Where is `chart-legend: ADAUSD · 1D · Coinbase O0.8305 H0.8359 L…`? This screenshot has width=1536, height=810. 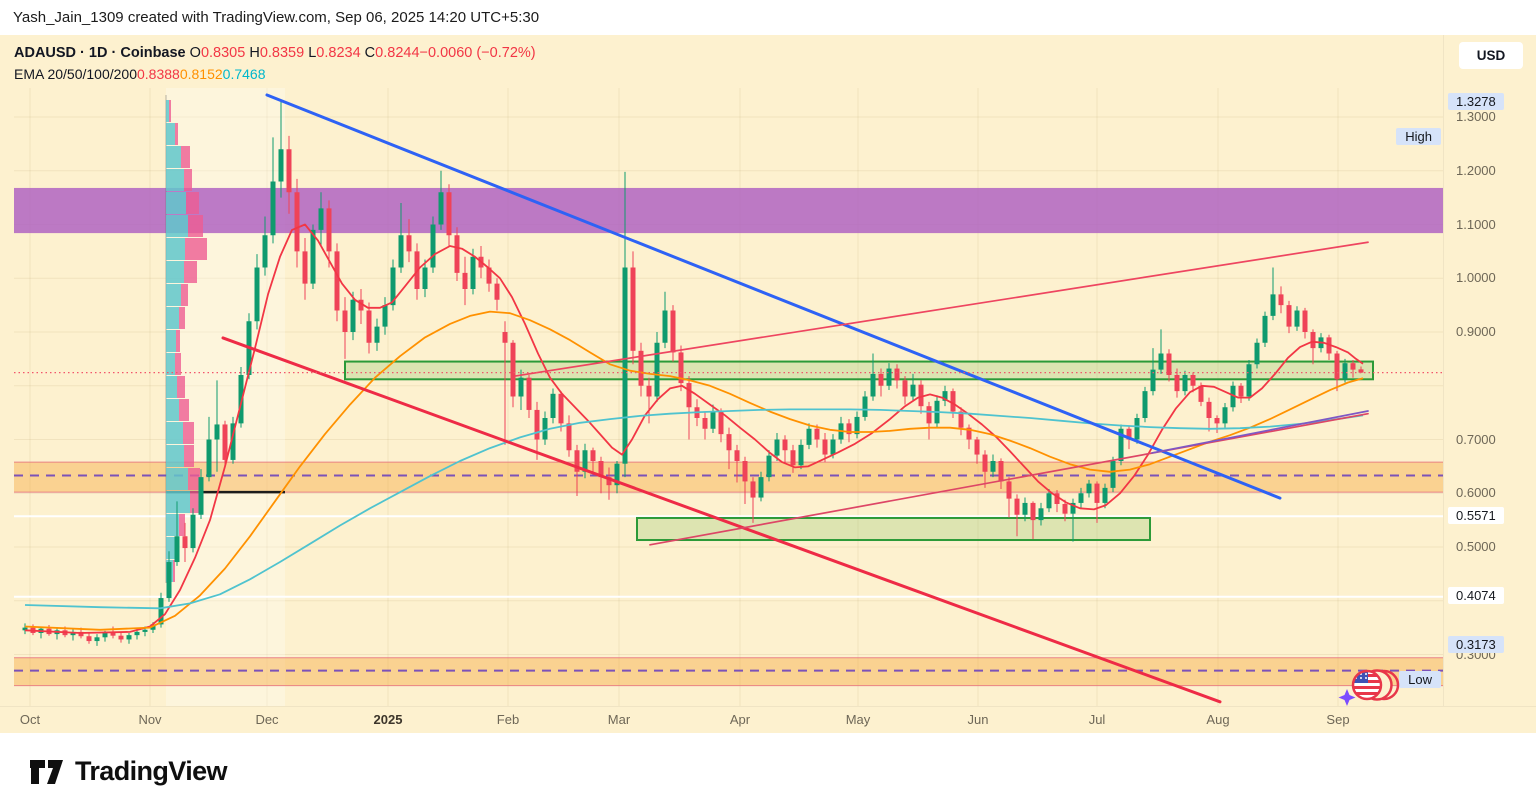 chart-legend: ADAUSD · 1D · Coinbase O0.8305 H0.8359 L… is located at coordinates (275, 63).